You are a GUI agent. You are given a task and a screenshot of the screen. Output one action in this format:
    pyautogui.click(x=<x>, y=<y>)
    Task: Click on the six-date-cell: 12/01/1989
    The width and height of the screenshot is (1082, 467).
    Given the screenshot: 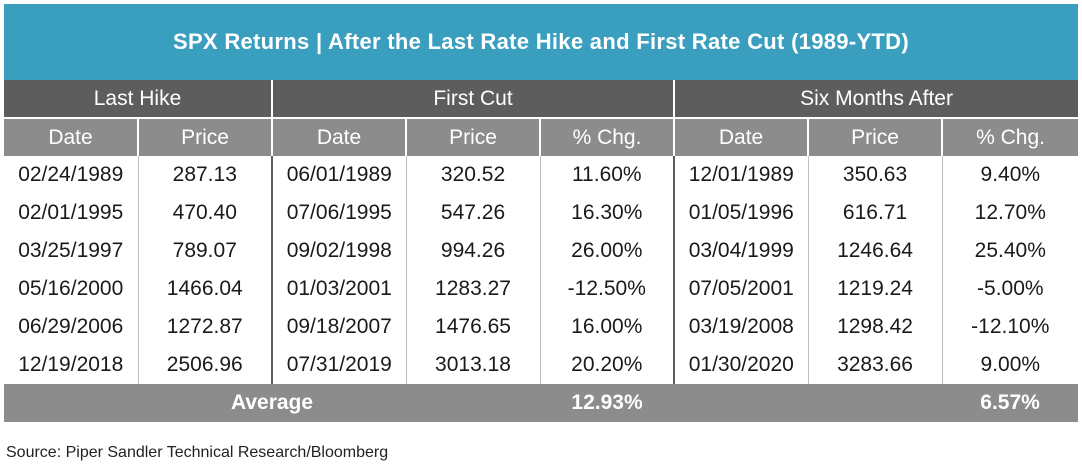 What is the action you would take?
    pyautogui.click(x=741, y=175)
    